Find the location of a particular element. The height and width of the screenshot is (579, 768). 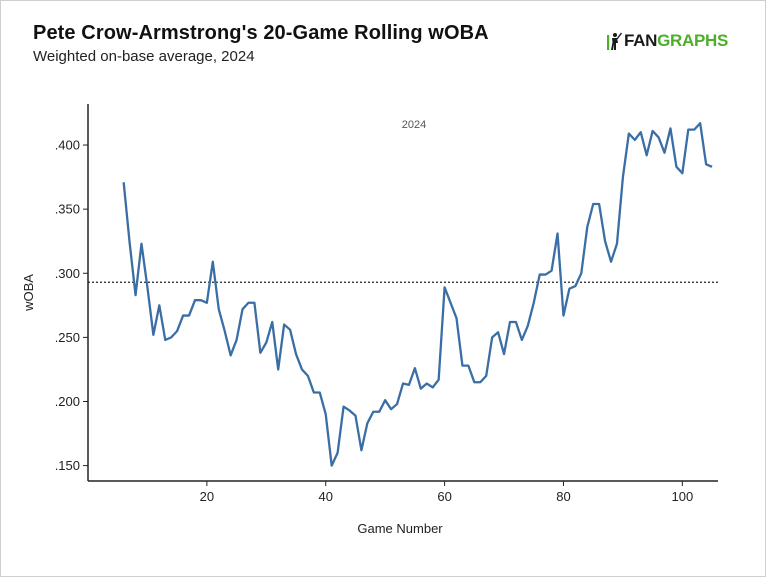

y-axis: .150 .200 .250 .300 .350 .400 is located at coordinates (71, 305).